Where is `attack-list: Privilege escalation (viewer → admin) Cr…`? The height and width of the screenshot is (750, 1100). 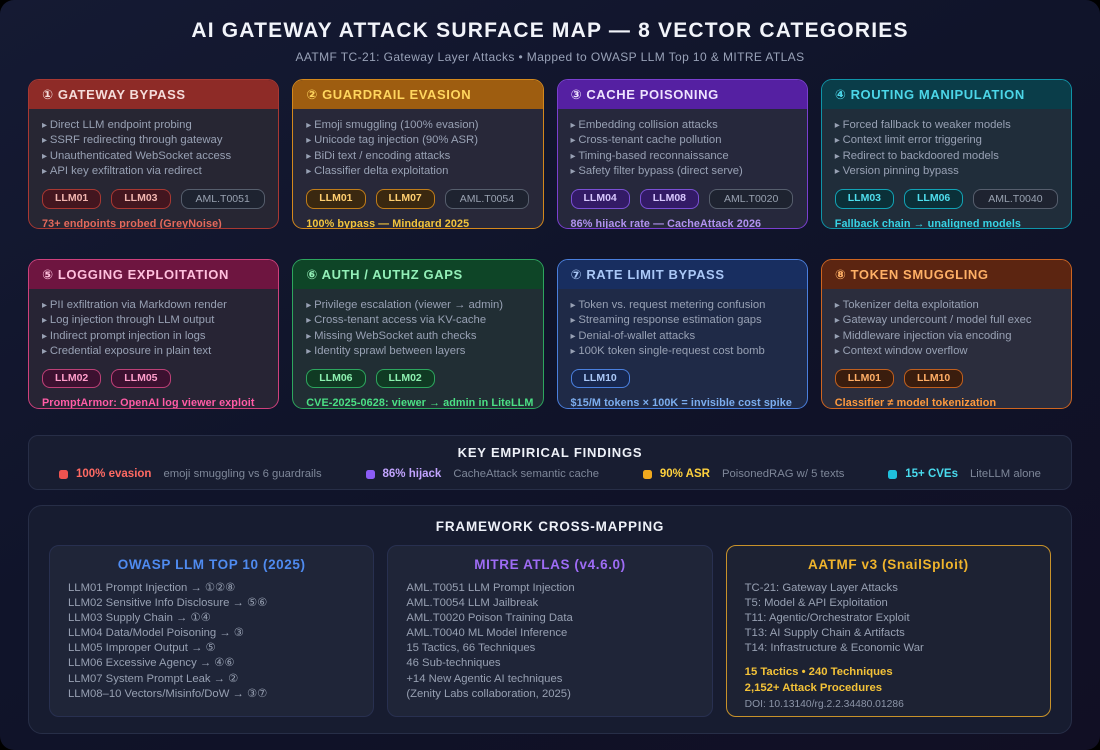 attack-list: Privilege escalation (viewer → admin) Cr… is located at coordinates (417, 329).